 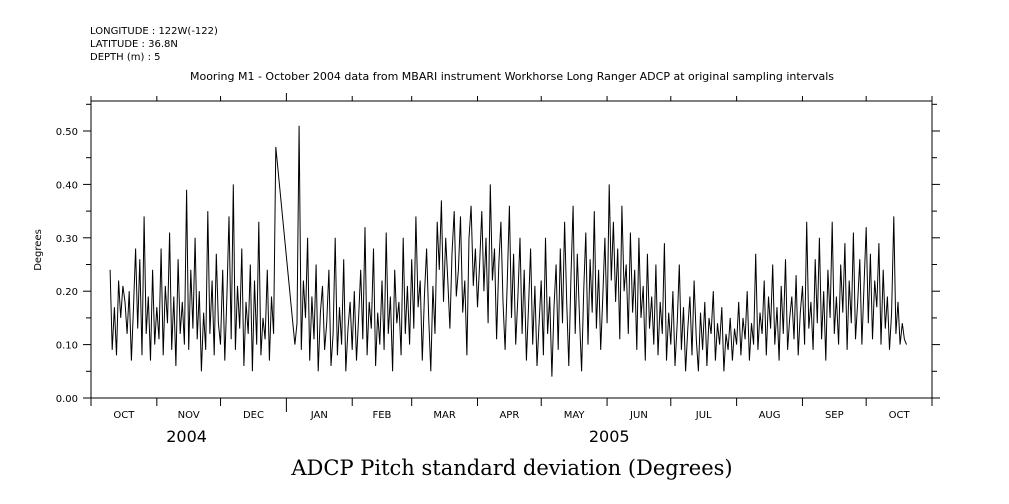 I want to click on year-label: 2005, so click(x=609, y=436).